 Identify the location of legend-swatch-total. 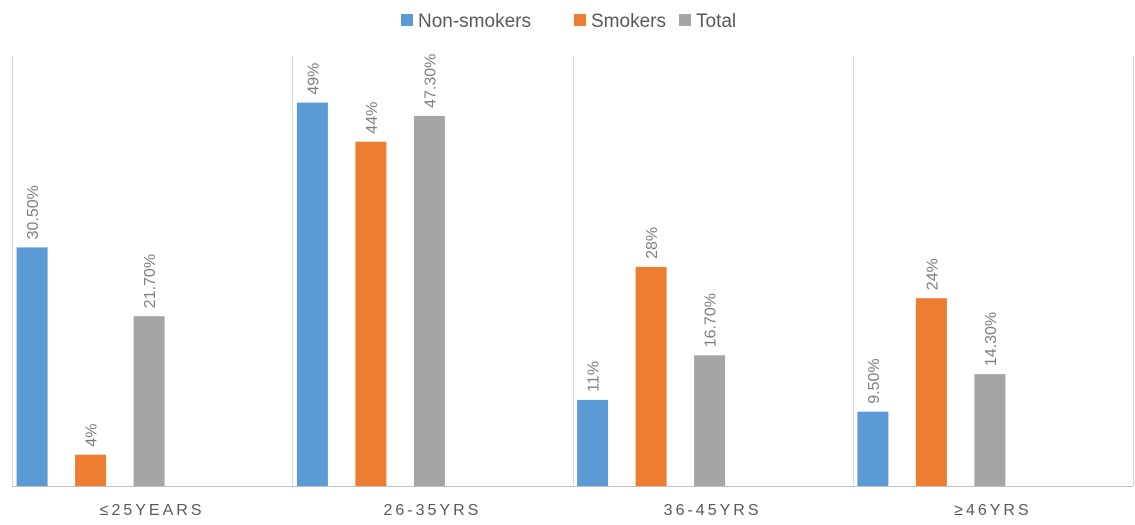
(685, 20).